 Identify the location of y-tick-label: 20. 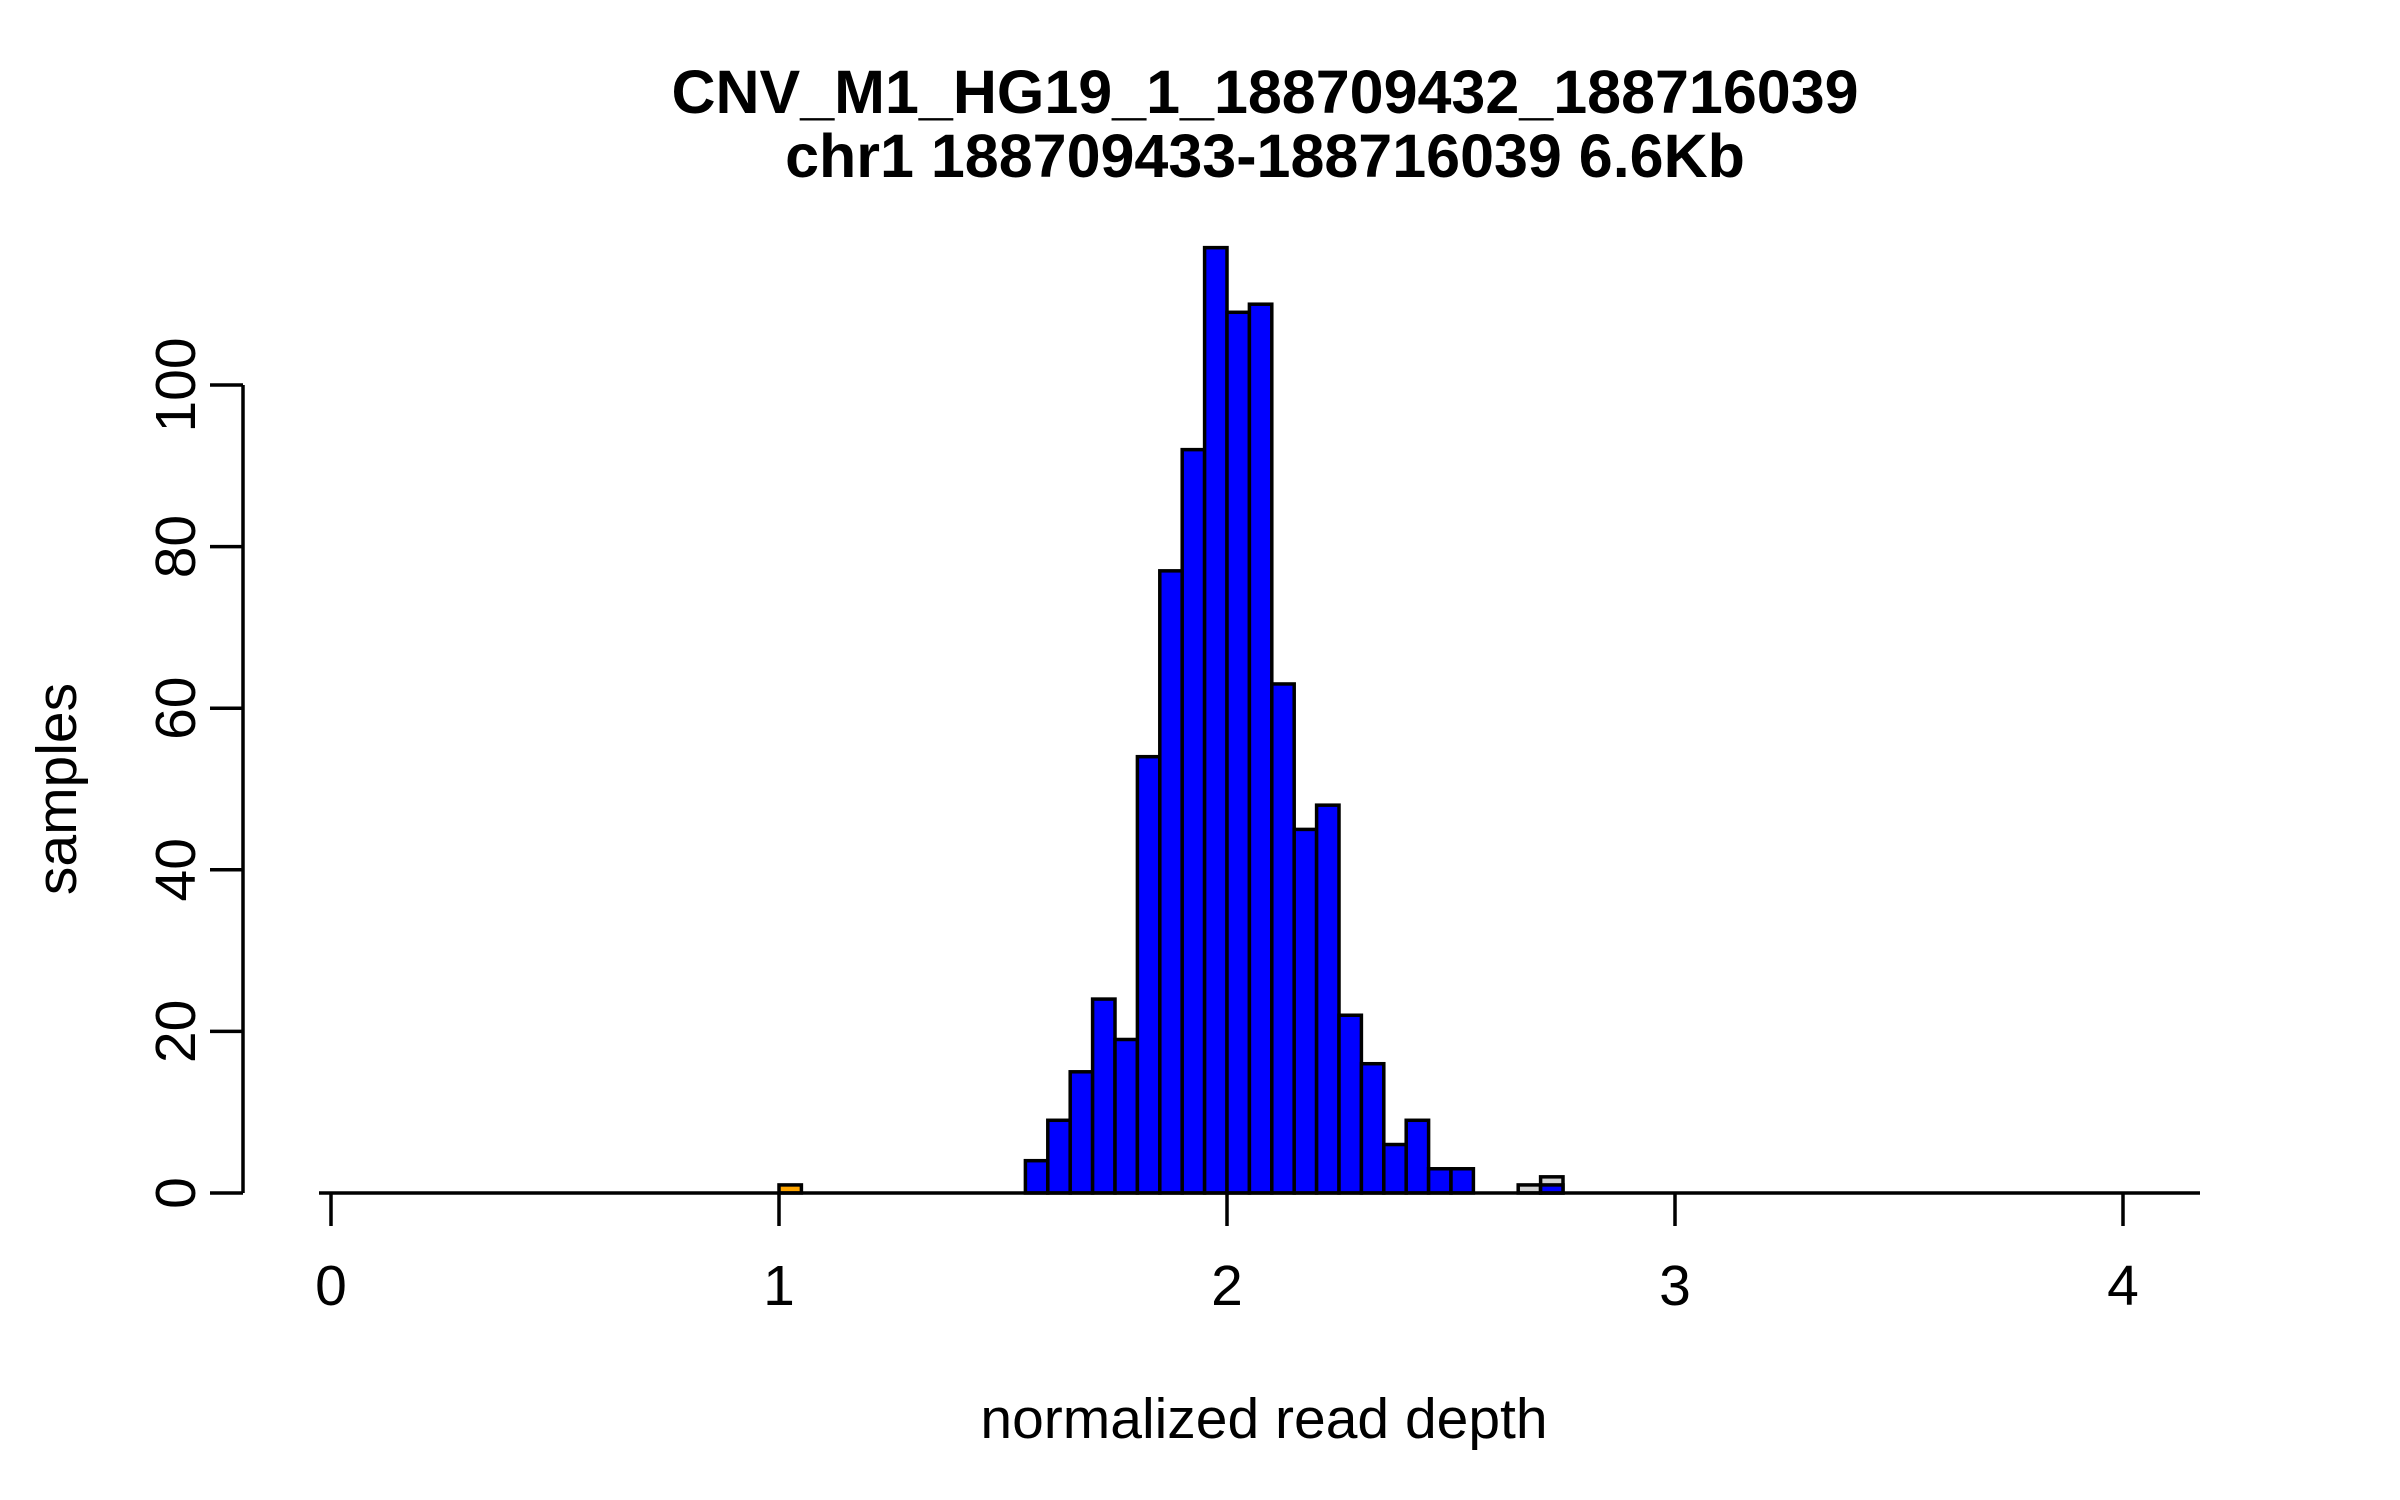
(176, 1031).